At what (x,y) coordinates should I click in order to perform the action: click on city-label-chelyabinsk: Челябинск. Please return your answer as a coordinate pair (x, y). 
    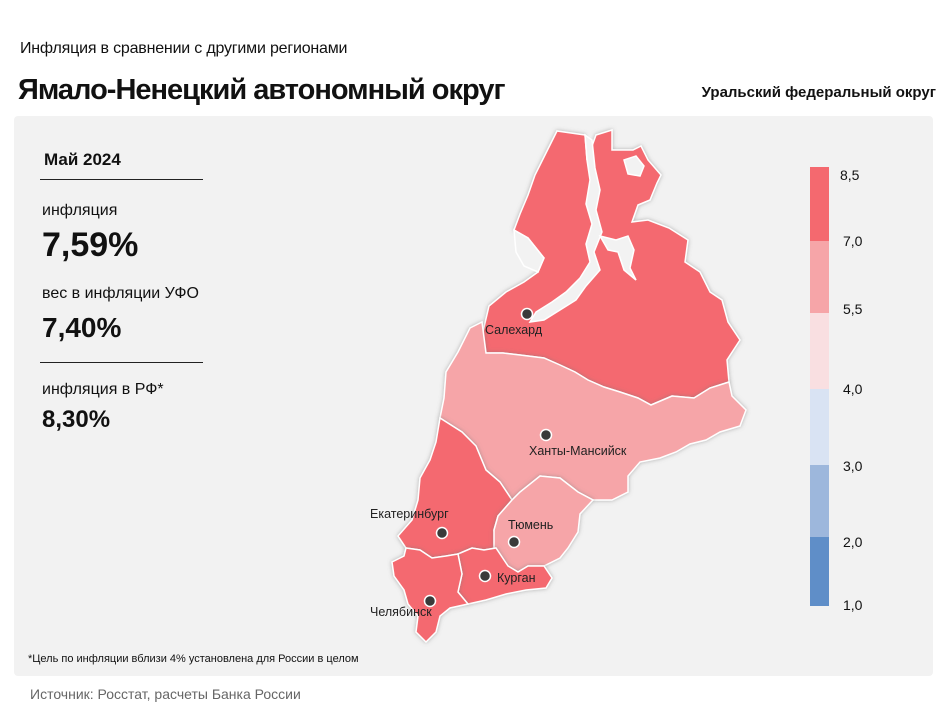
    Looking at the image, I should click on (401, 612).